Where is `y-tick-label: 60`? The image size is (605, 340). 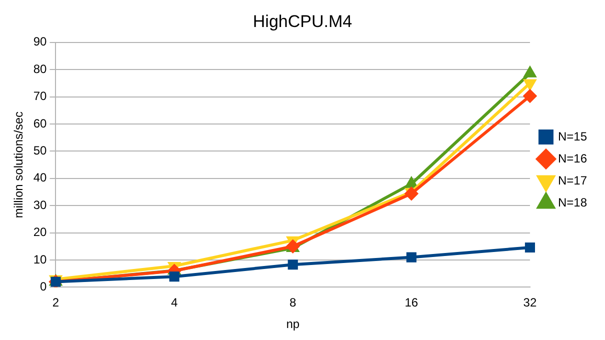 y-tick-label: 60 is located at coordinates (40, 123).